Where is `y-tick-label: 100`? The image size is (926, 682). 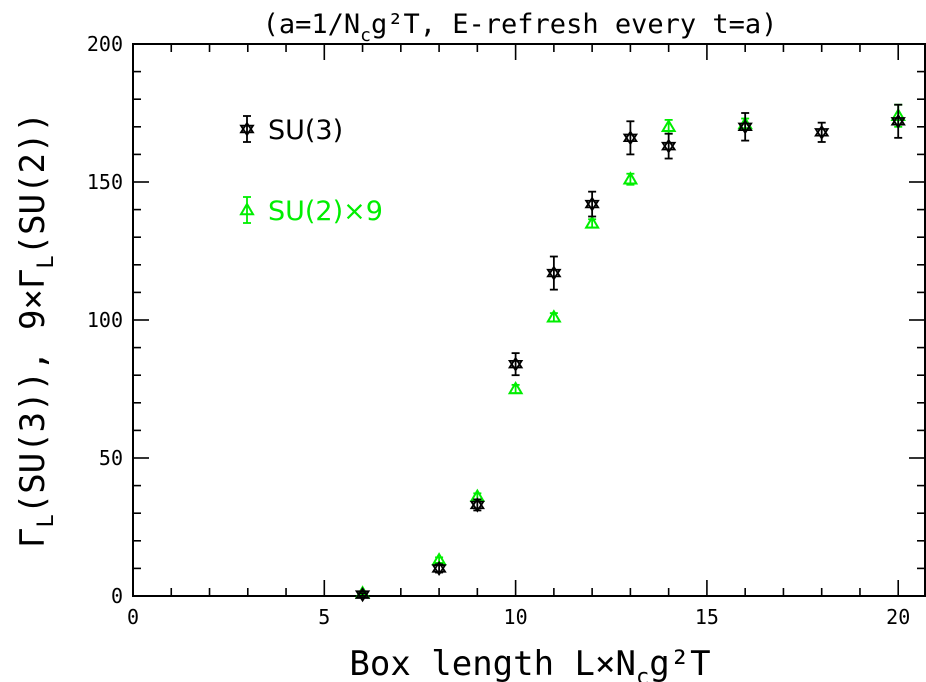 y-tick-label: 100 is located at coordinates (105, 320).